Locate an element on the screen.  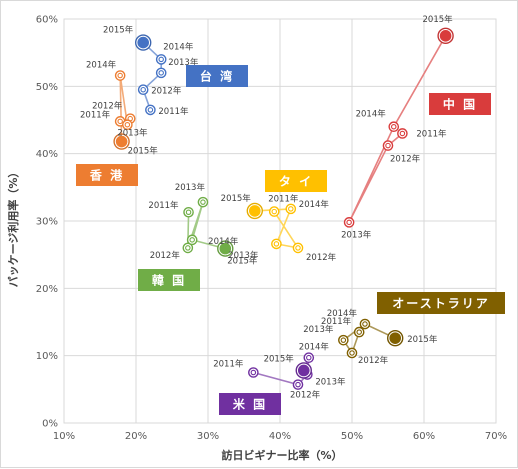
x-tick-label: 70% is located at coordinates (496, 436).